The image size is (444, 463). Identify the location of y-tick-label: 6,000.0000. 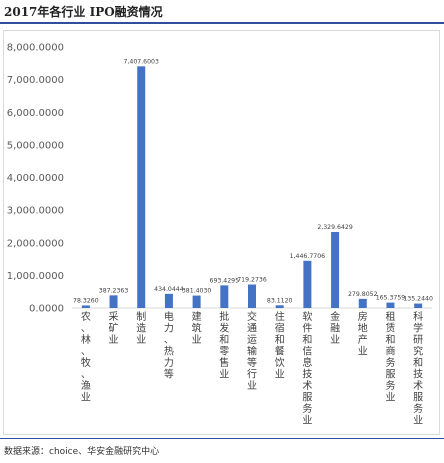
(35, 113).